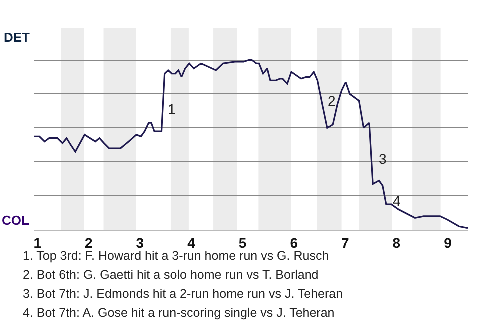 The image size is (480, 320). What do you see at coordinates (396, 242) in the screenshot?
I see `x-tick-label: 8` at bounding box center [396, 242].